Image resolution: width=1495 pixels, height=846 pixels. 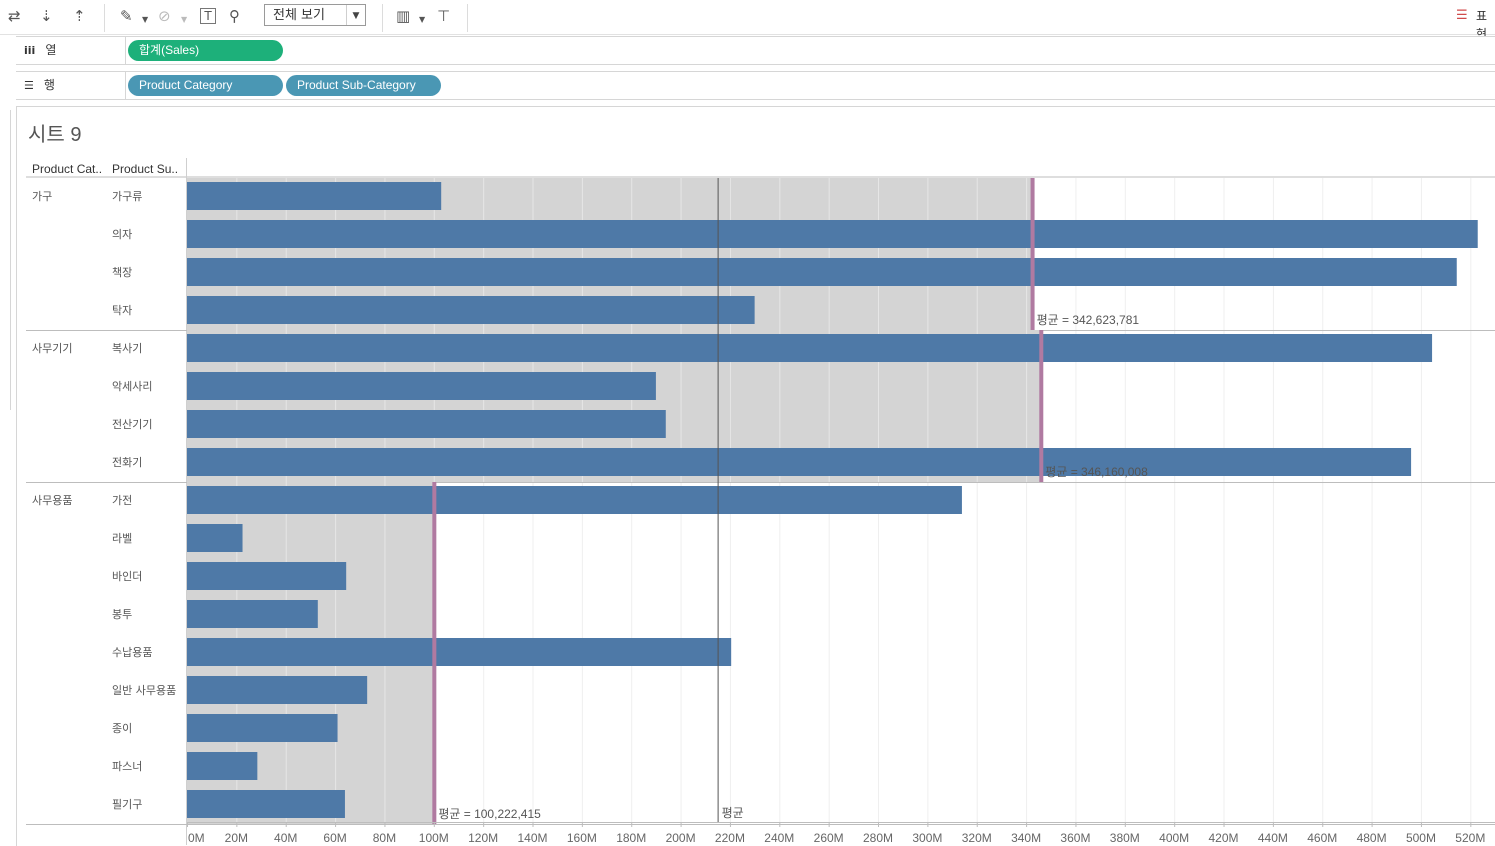 I want to click on subcategory-label: 전화기, so click(x=127, y=462).